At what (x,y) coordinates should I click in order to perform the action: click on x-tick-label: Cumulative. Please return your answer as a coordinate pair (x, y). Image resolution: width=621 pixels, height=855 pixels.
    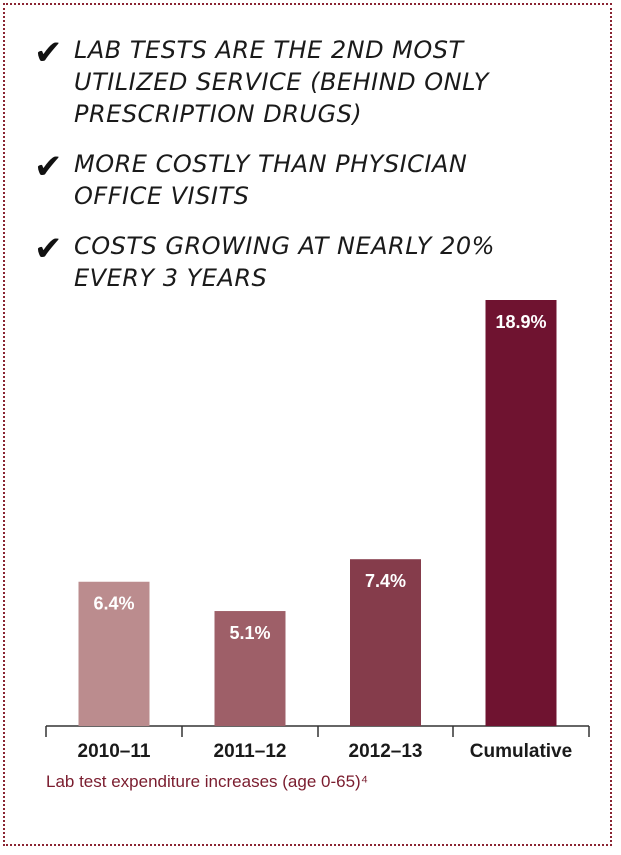
    Looking at the image, I should click on (521, 751).